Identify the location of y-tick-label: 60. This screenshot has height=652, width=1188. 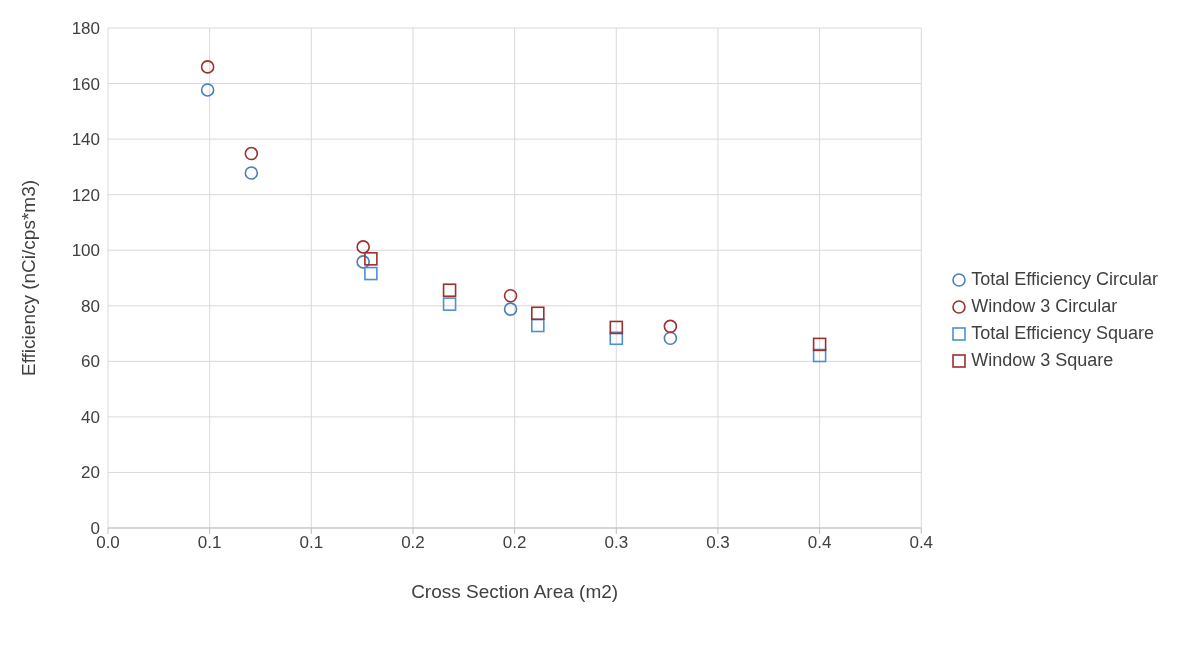
(90, 362).